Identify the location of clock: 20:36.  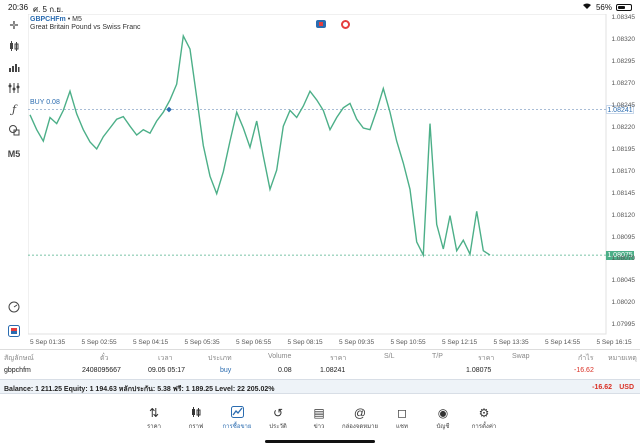
(18, 7).